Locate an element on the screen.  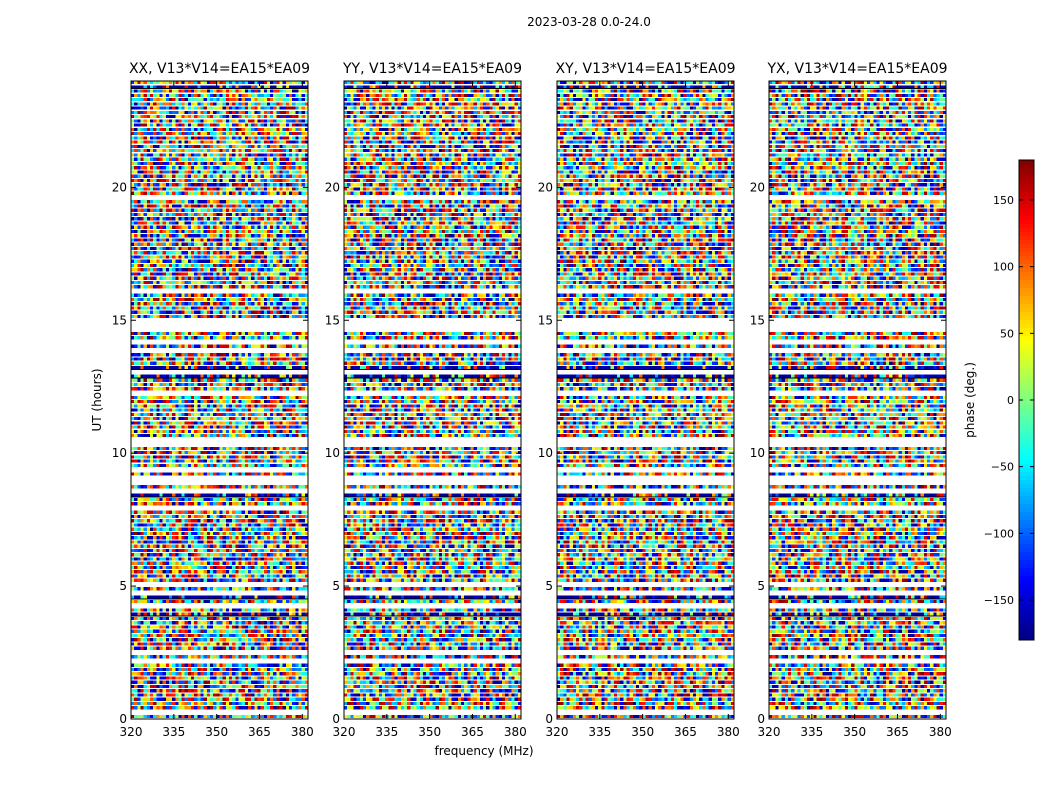
colorbar-gradient is located at coordinates (1026, 400).